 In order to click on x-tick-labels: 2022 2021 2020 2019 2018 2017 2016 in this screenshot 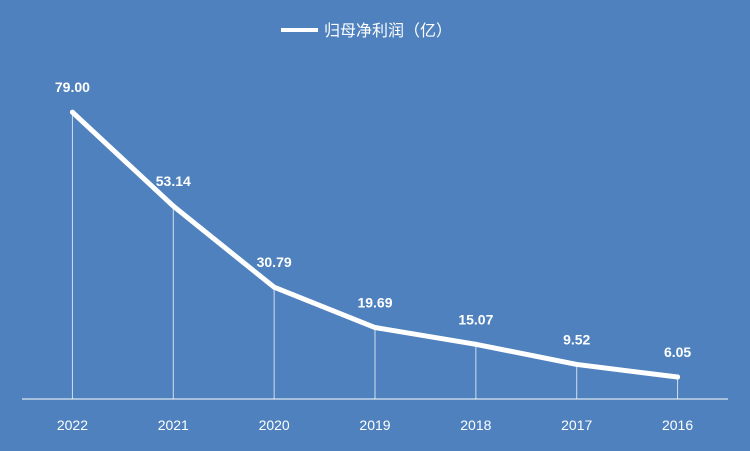, I will do `click(375, 425)`.